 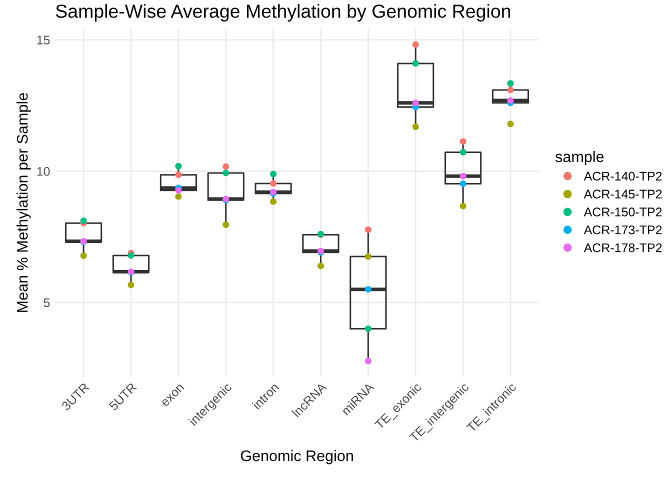 I want to click on legend-label: ACR-173-TP2, so click(x=623, y=229).